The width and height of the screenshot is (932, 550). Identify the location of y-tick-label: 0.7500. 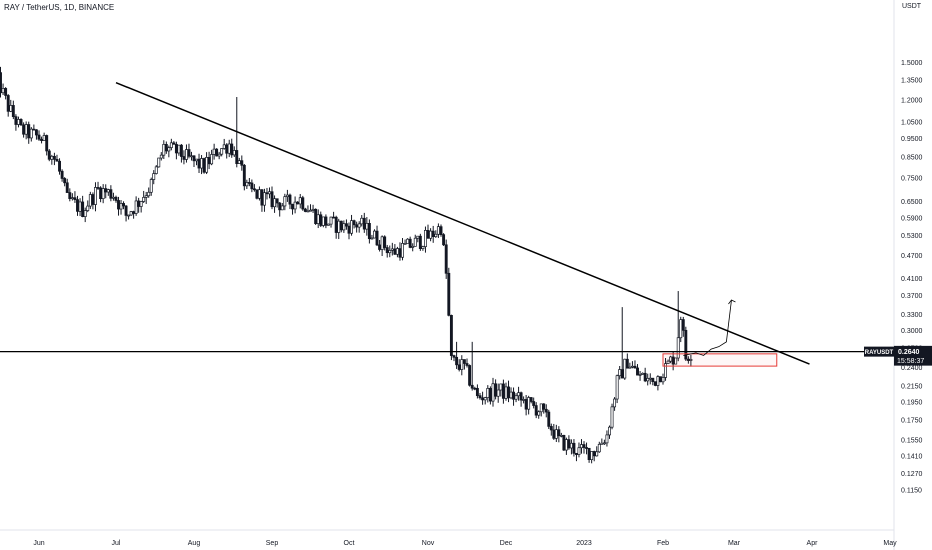
(912, 178).